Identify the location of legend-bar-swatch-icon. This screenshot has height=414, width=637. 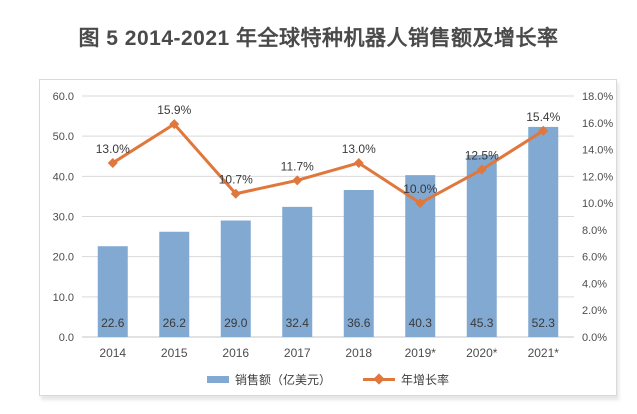
(217, 379).